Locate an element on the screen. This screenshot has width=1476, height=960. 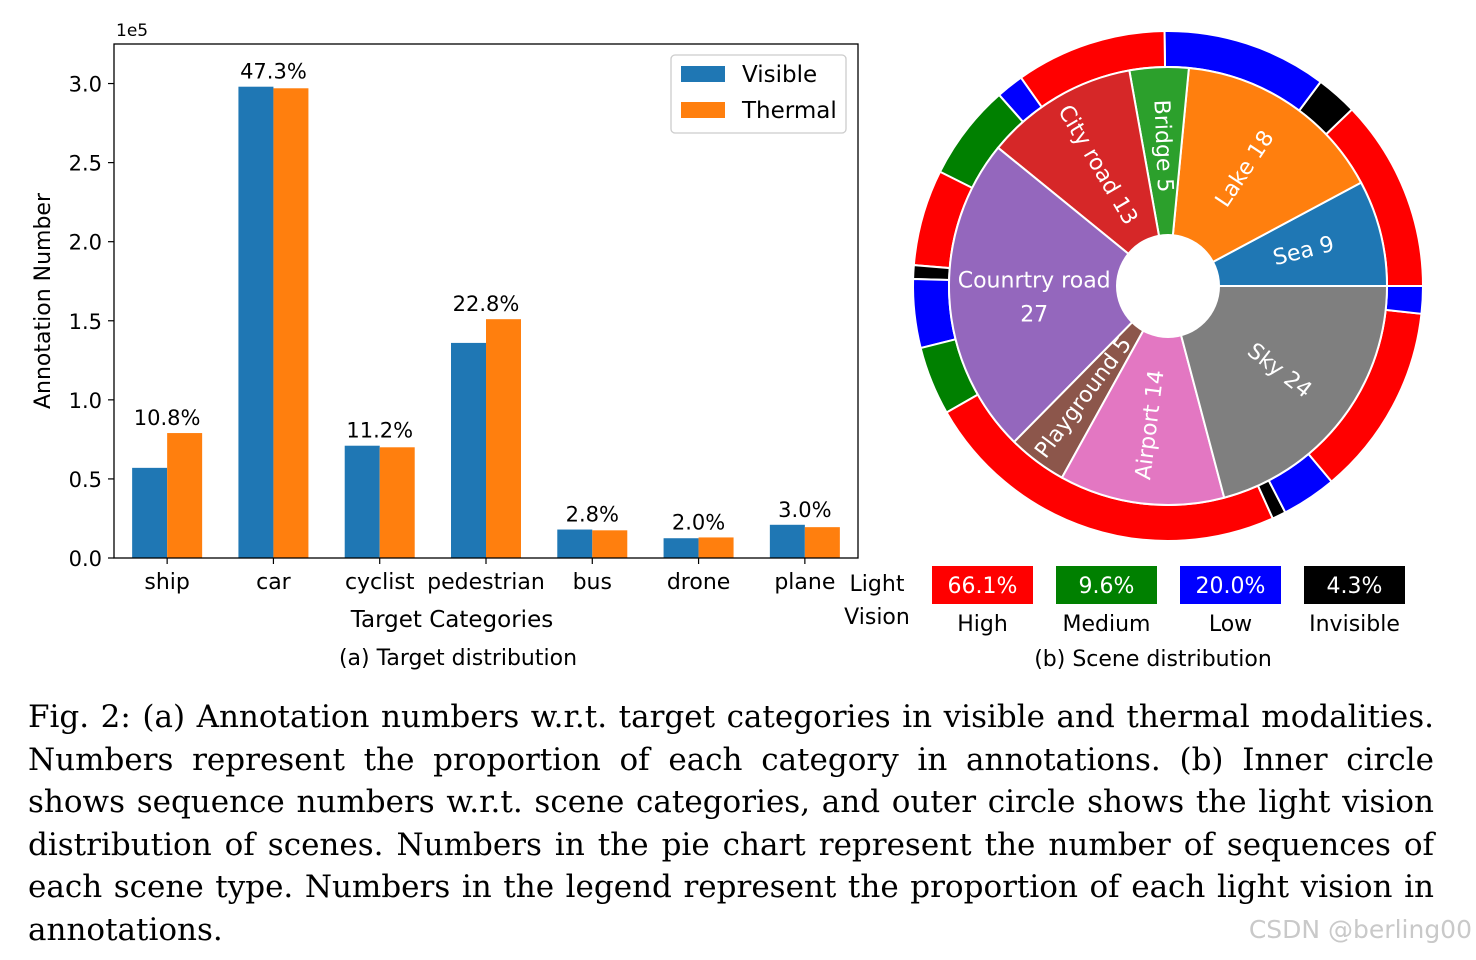
bar-legend: Visible Thermal is located at coordinates (758, 94).